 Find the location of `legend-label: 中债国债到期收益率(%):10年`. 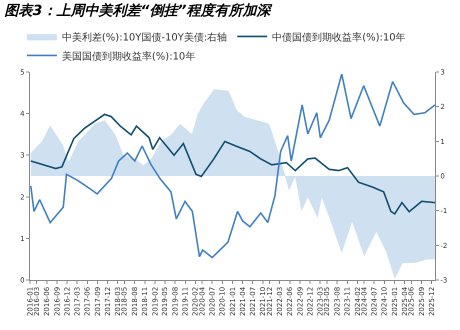

legend-label: 中债国债到期收益率(%):10年 is located at coordinates (339, 37).